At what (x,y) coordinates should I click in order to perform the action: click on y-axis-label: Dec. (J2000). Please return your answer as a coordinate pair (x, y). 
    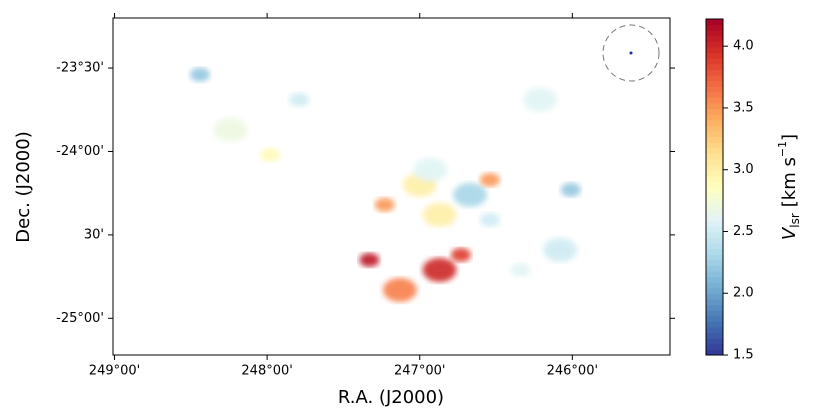
    Looking at the image, I should click on (23, 186).